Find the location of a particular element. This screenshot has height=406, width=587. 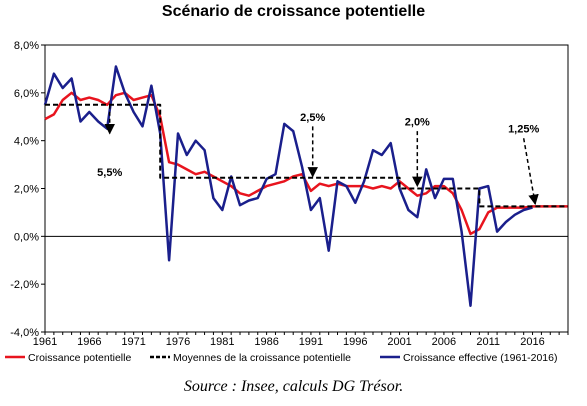

legend-label: Croissance potentielle is located at coordinates (79, 358).